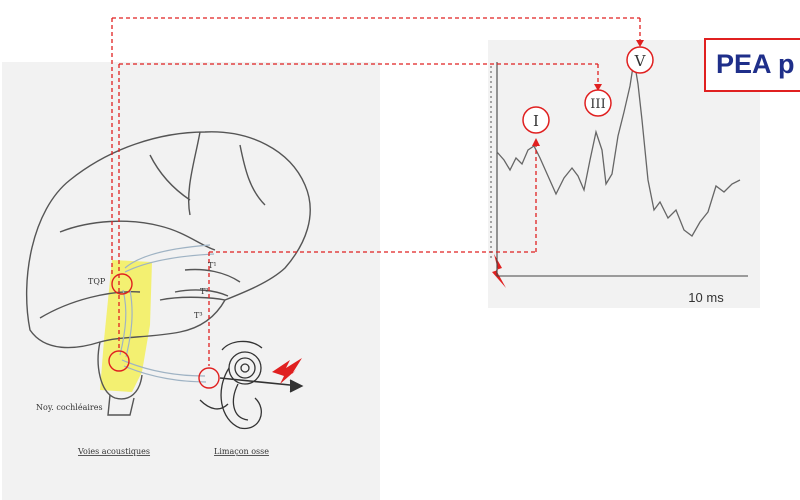  I want to click on cochlear-nucleus-circle, so click(119, 361).